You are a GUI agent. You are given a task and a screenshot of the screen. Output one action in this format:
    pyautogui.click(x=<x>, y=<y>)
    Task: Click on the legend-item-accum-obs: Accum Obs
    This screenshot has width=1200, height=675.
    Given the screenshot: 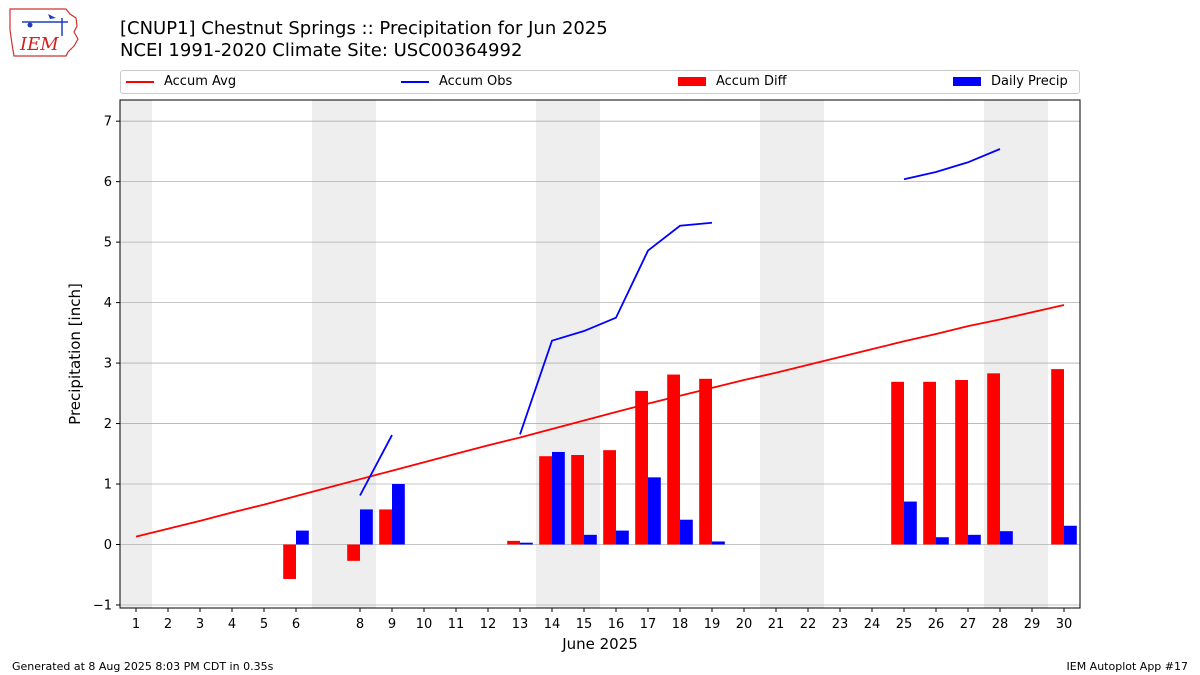 What is the action you would take?
    pyautogui.click(x=456, y=81)
    